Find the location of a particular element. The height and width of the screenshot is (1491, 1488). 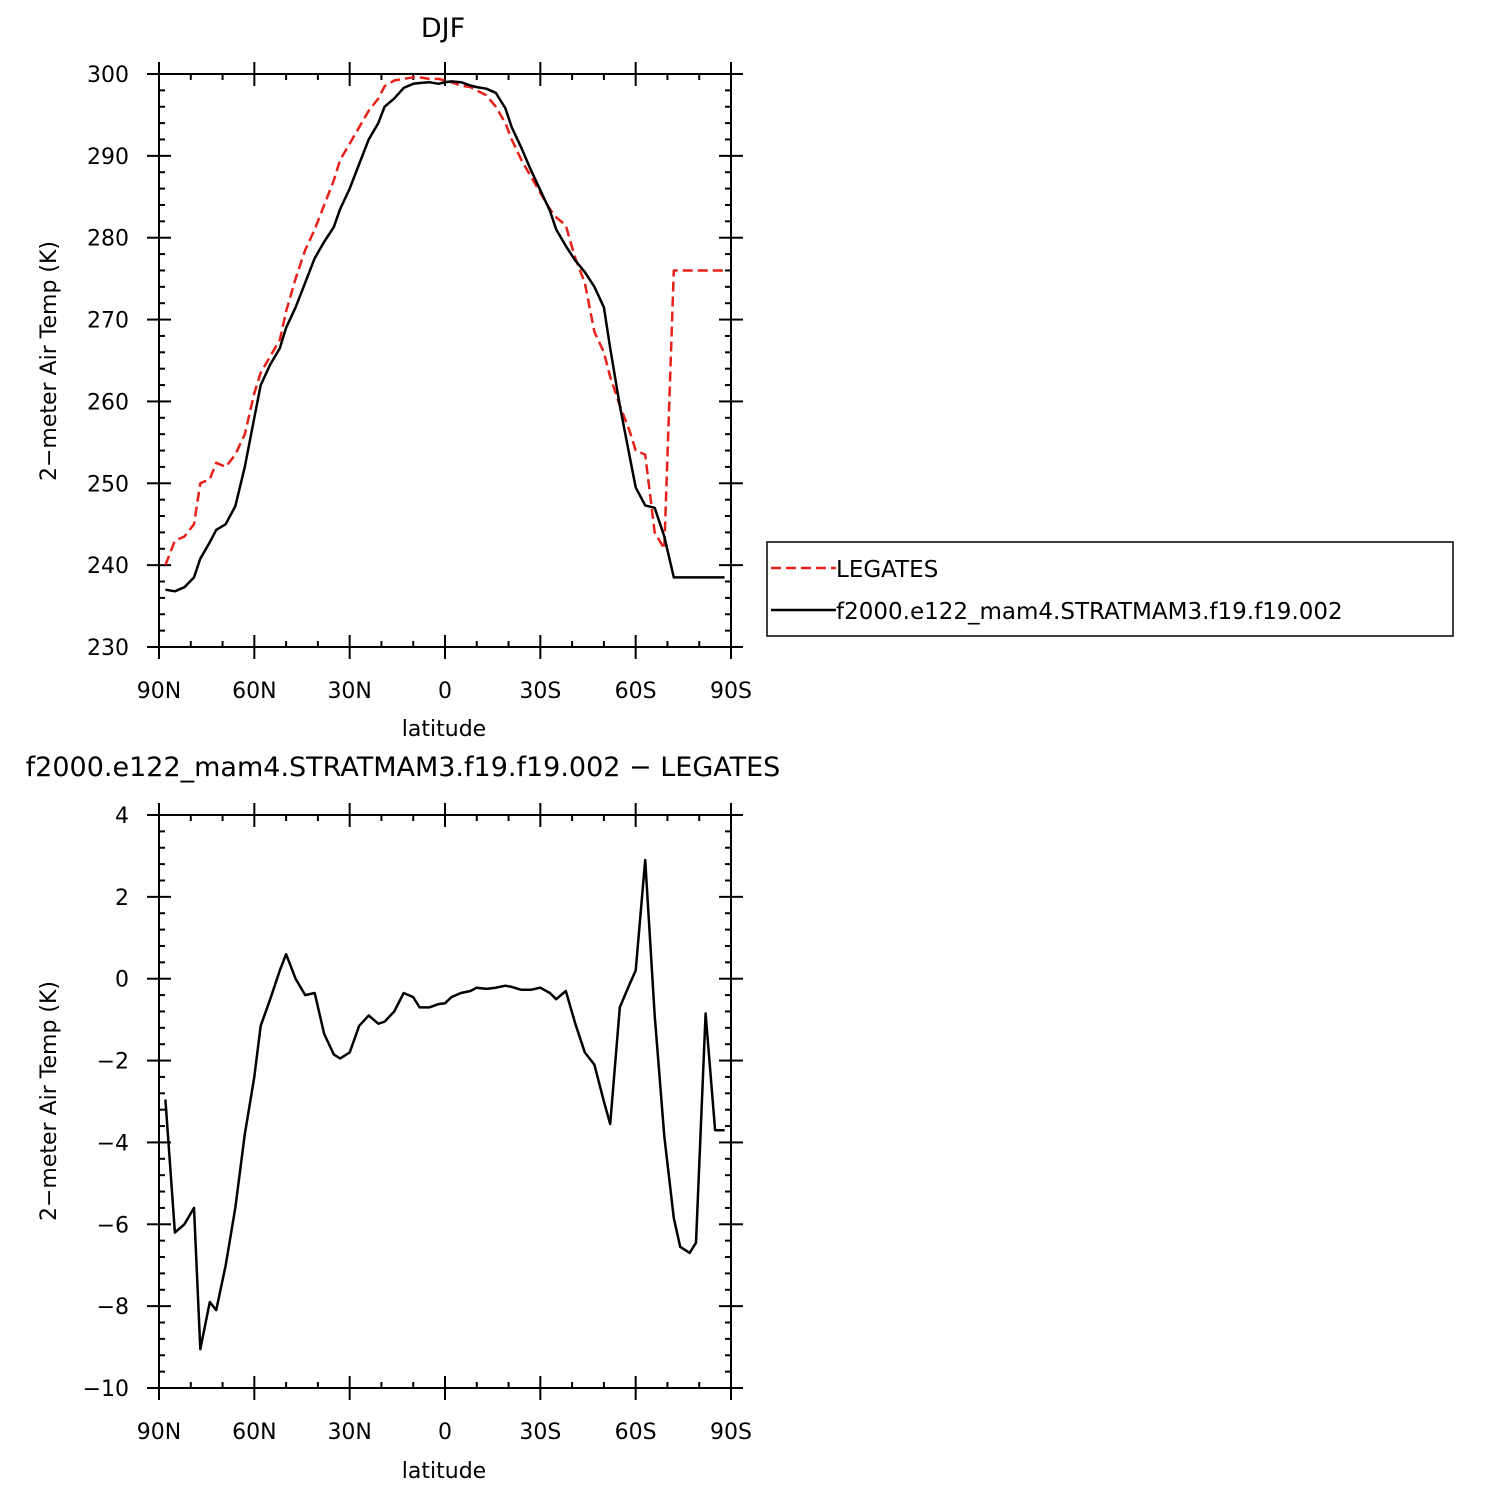

panel-bottom-xtick-label: 0 is located at coordinates (445, 1432).